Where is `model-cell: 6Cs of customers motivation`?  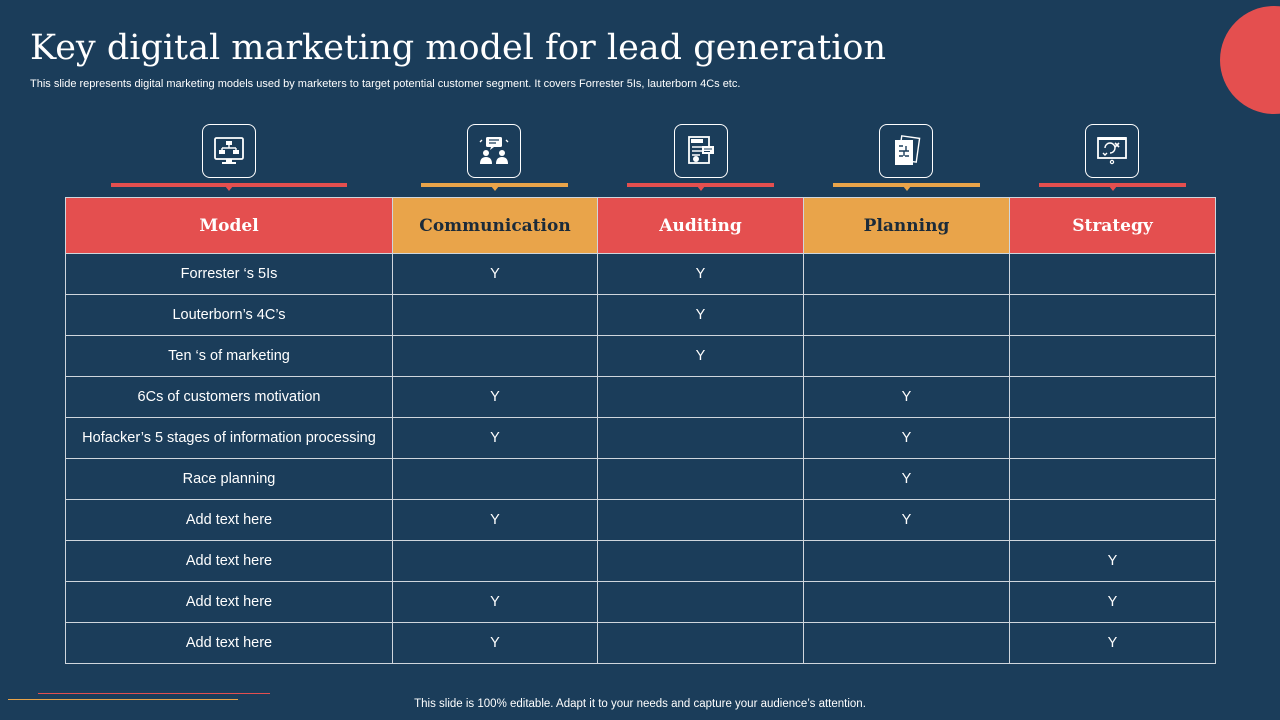
model-cell: 6Cs of customers motivation is located at coordinates (229, 397).